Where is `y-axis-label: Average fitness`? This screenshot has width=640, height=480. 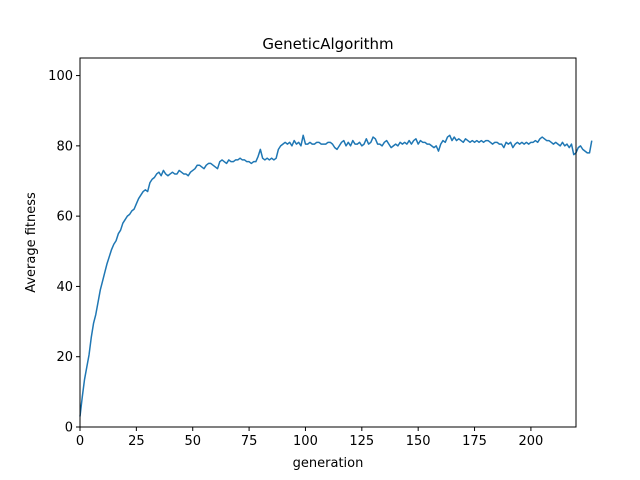
y-axis-label: Average fitness is located at coordinates (31, 242).